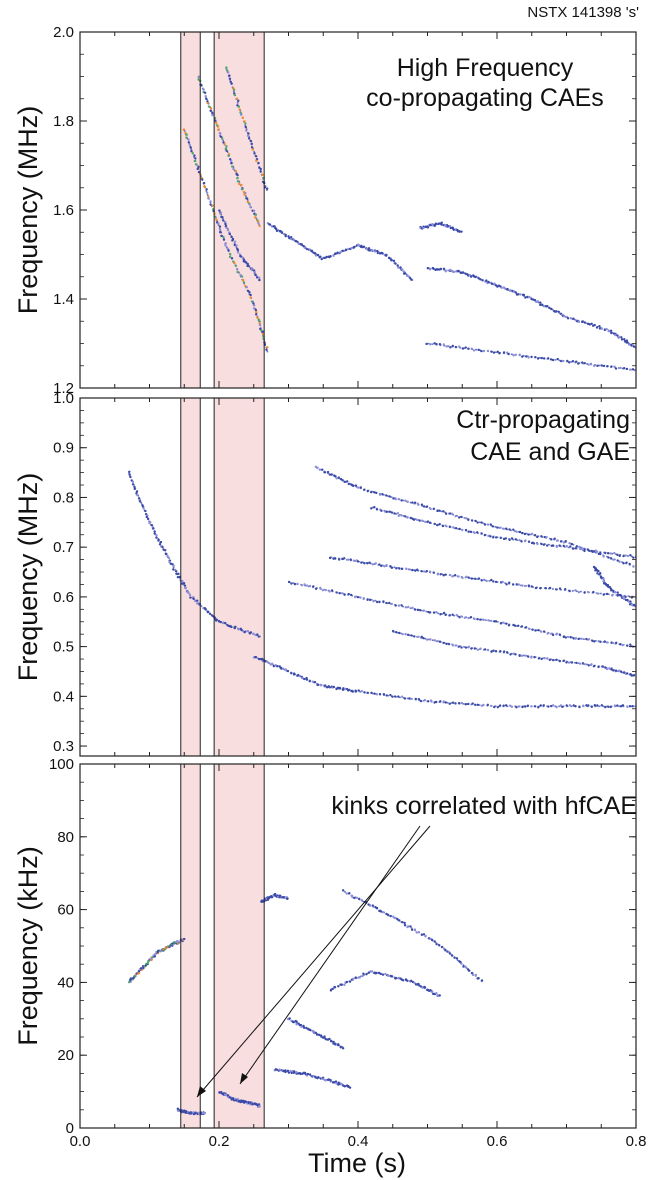 Image resolution: width=651 pixels, height=1180 pixels. What do you see at coordinates (28, 946) in the screenshot?
I see `y-axis-label: Frequency (kHz)` at bounding box center [28, 946].